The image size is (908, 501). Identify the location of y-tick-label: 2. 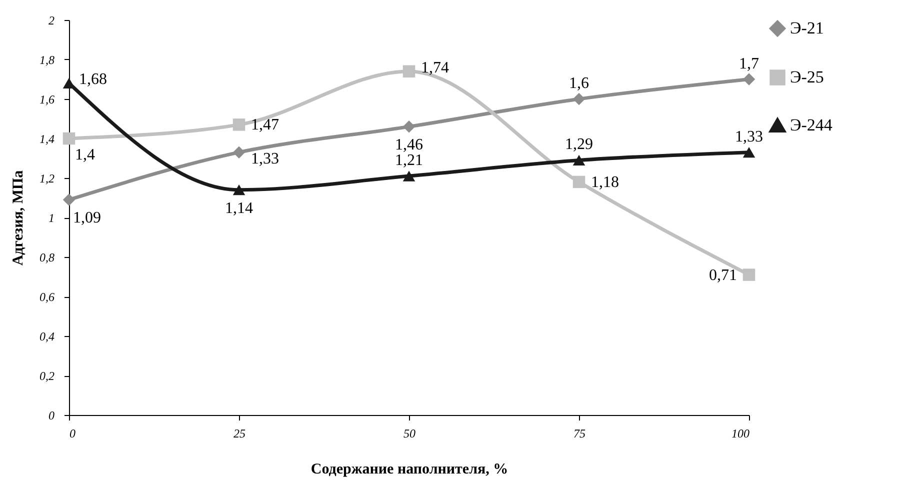
(51, 21).